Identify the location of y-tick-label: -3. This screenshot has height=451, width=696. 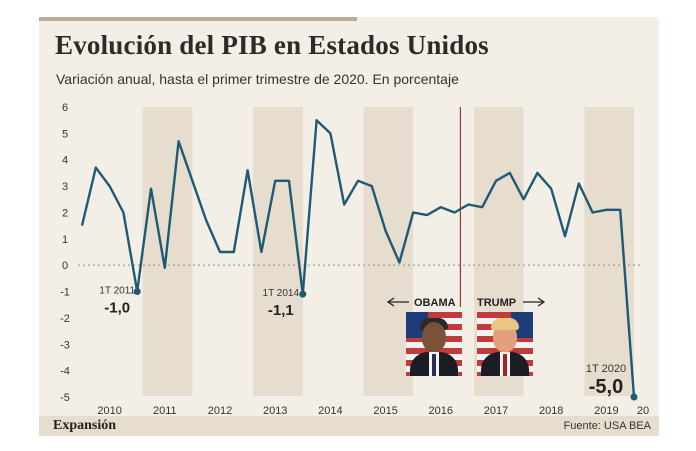
(65, 345).